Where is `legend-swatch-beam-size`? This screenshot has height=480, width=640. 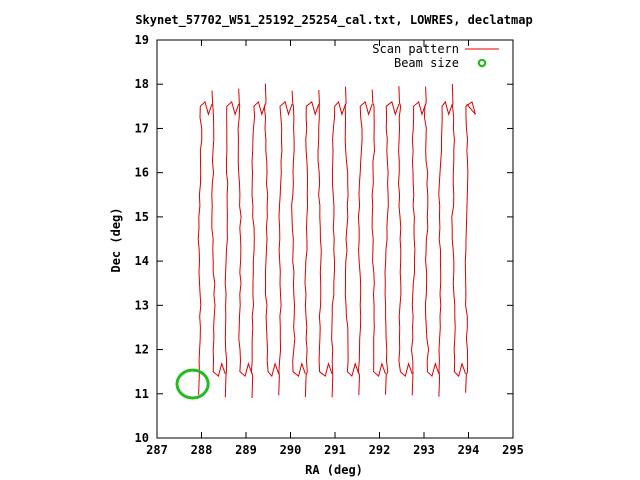
legend-swatch-beam-size is located at coordinates (482, 63).